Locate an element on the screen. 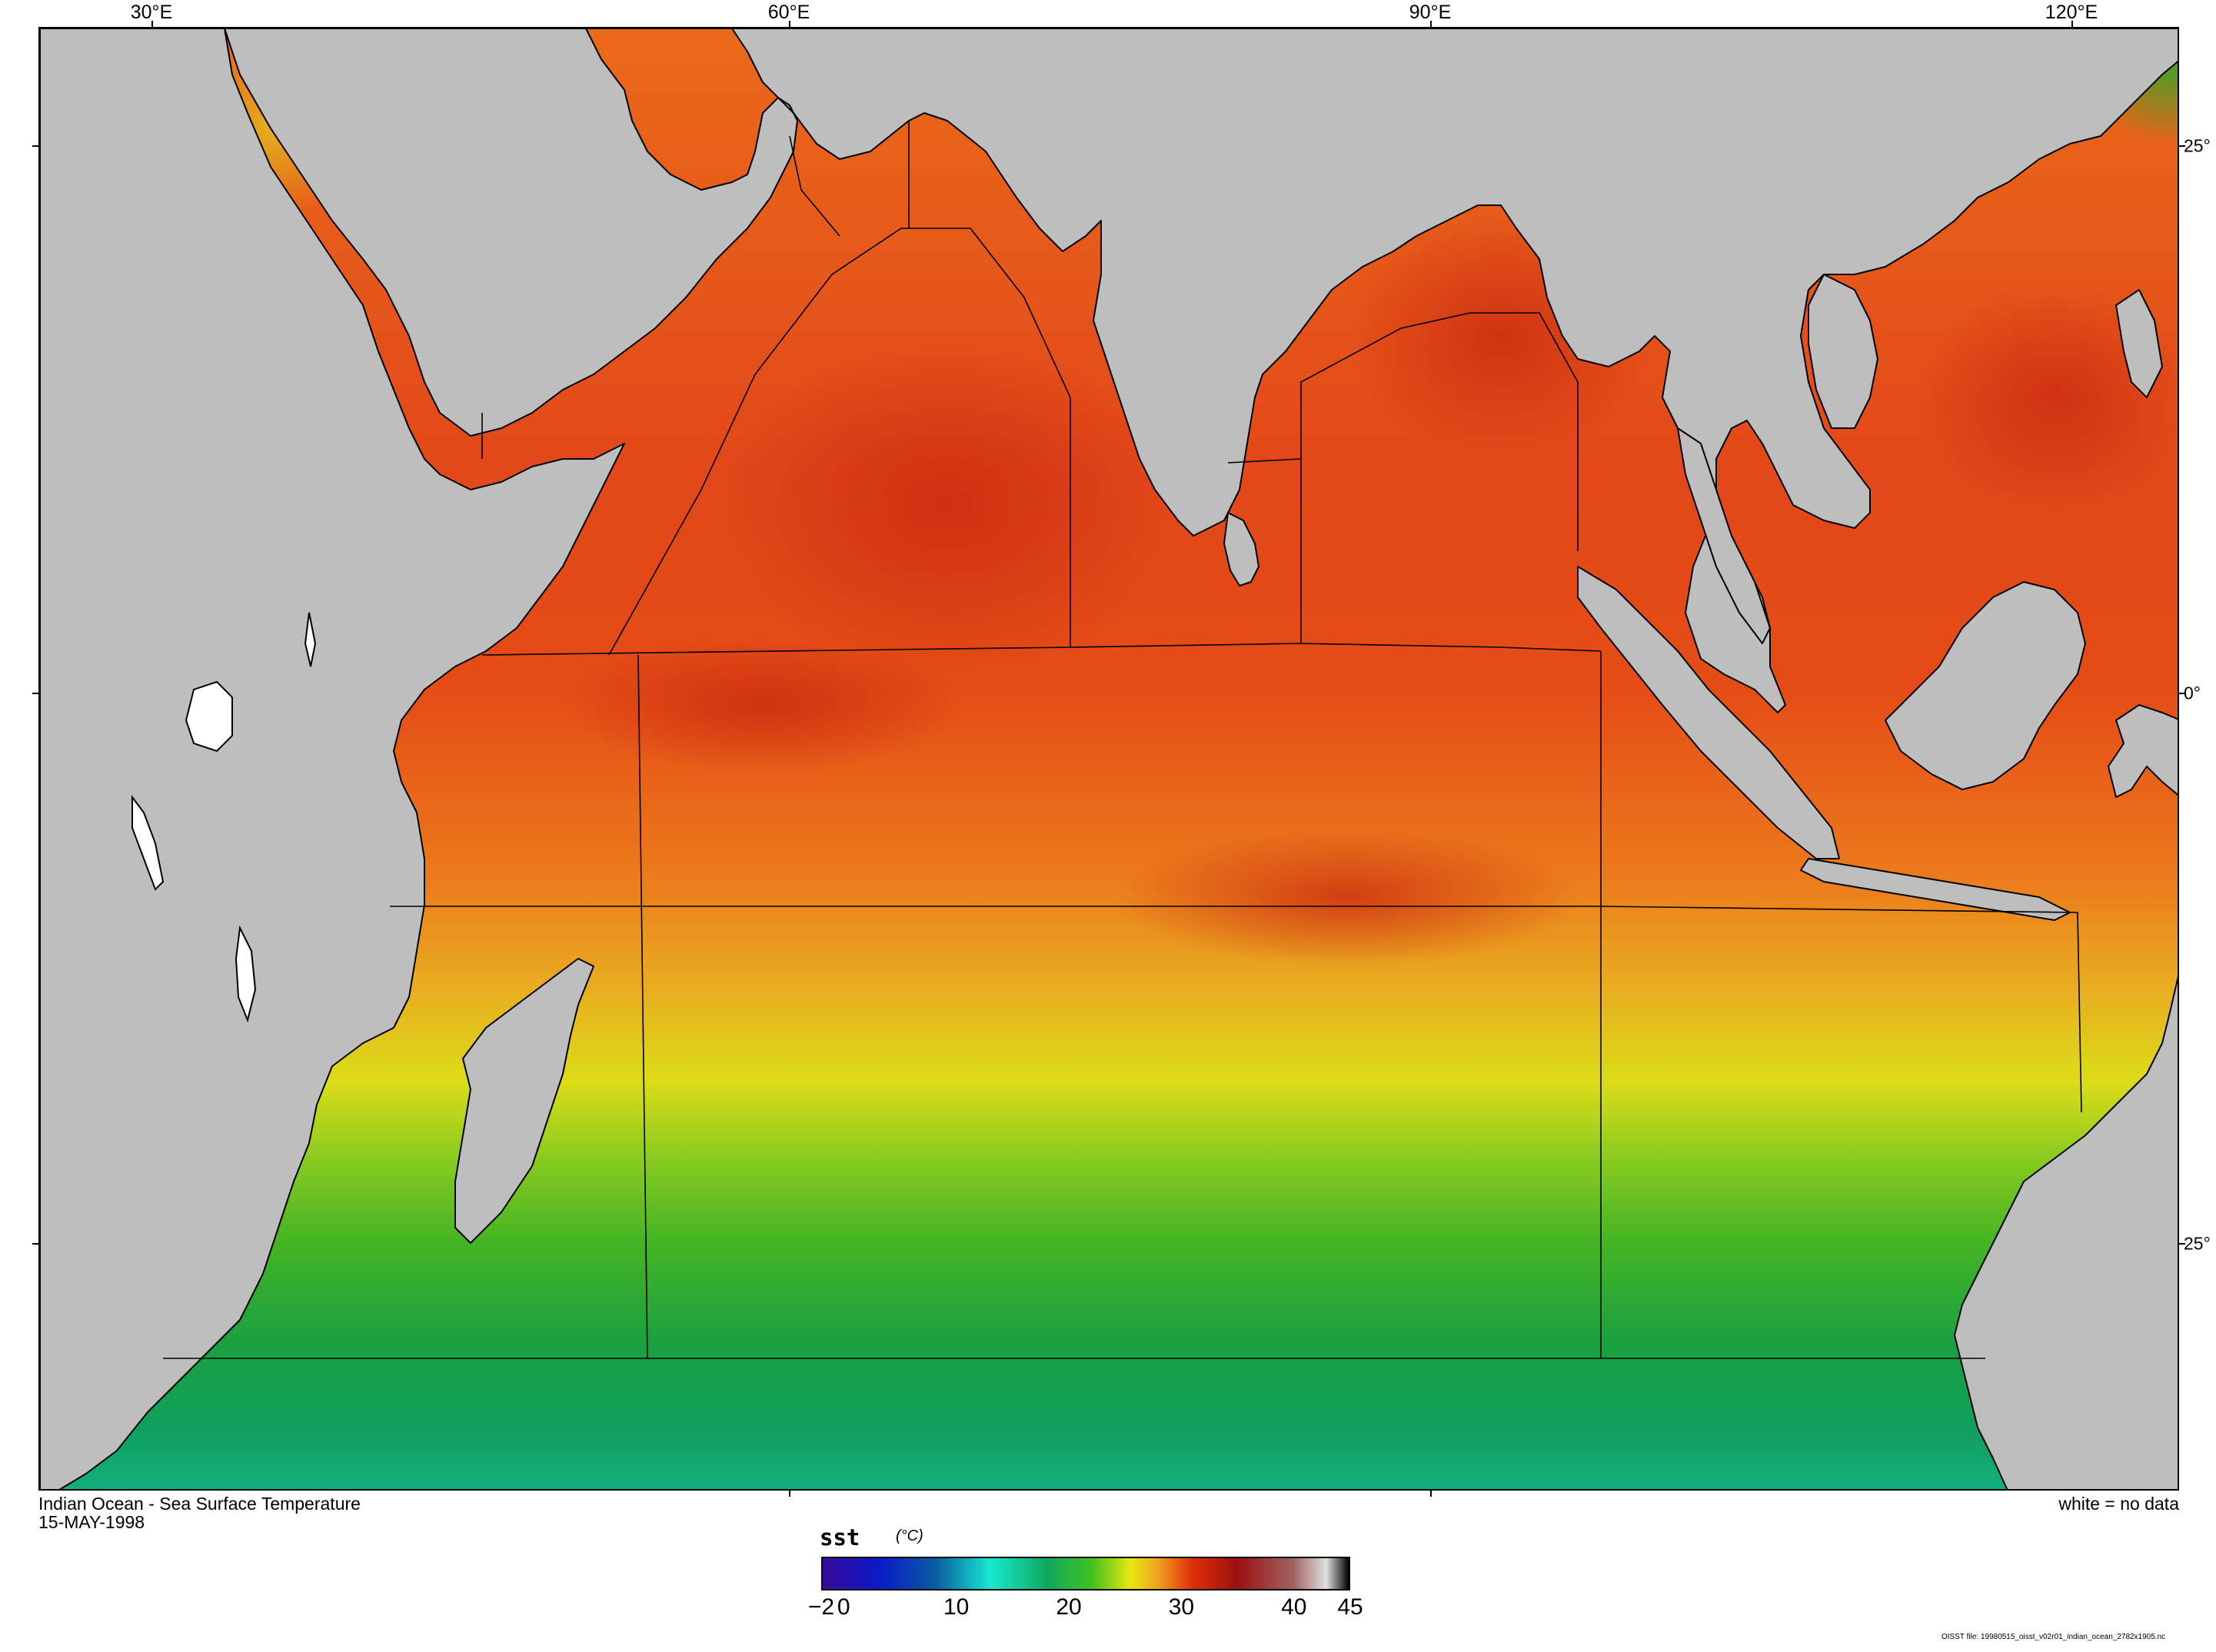 The image size is (2216, 1652). lat-label-25n: 25° is located at coordinates (2198, 145).